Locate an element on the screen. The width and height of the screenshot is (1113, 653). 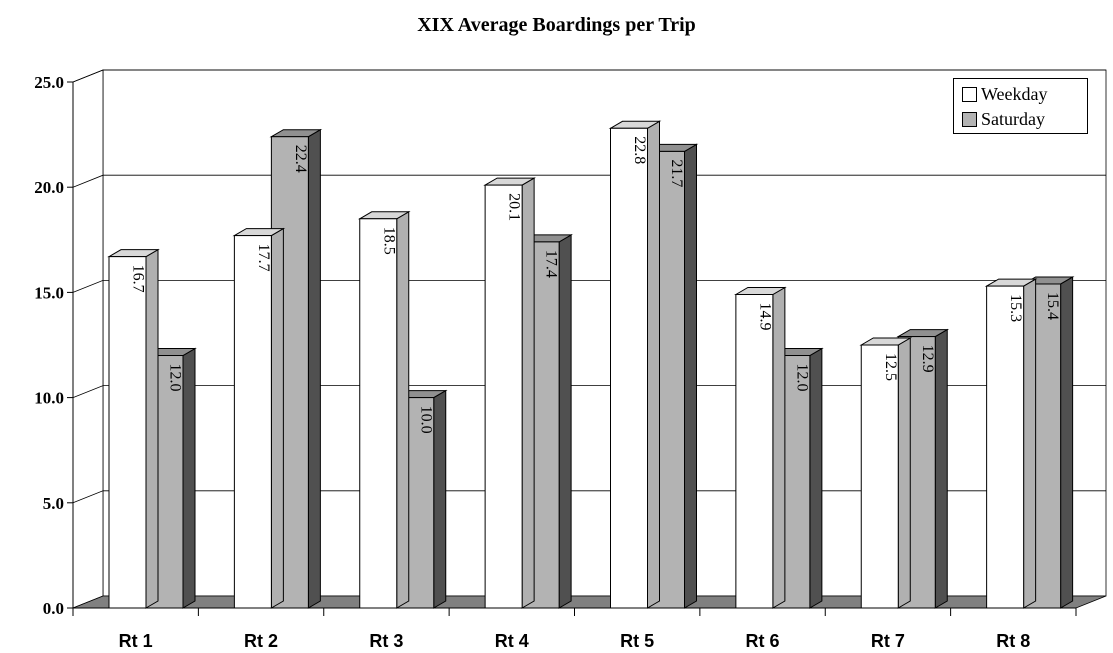
x-category-label: Rt 7 is located at coordinates (888, 641).